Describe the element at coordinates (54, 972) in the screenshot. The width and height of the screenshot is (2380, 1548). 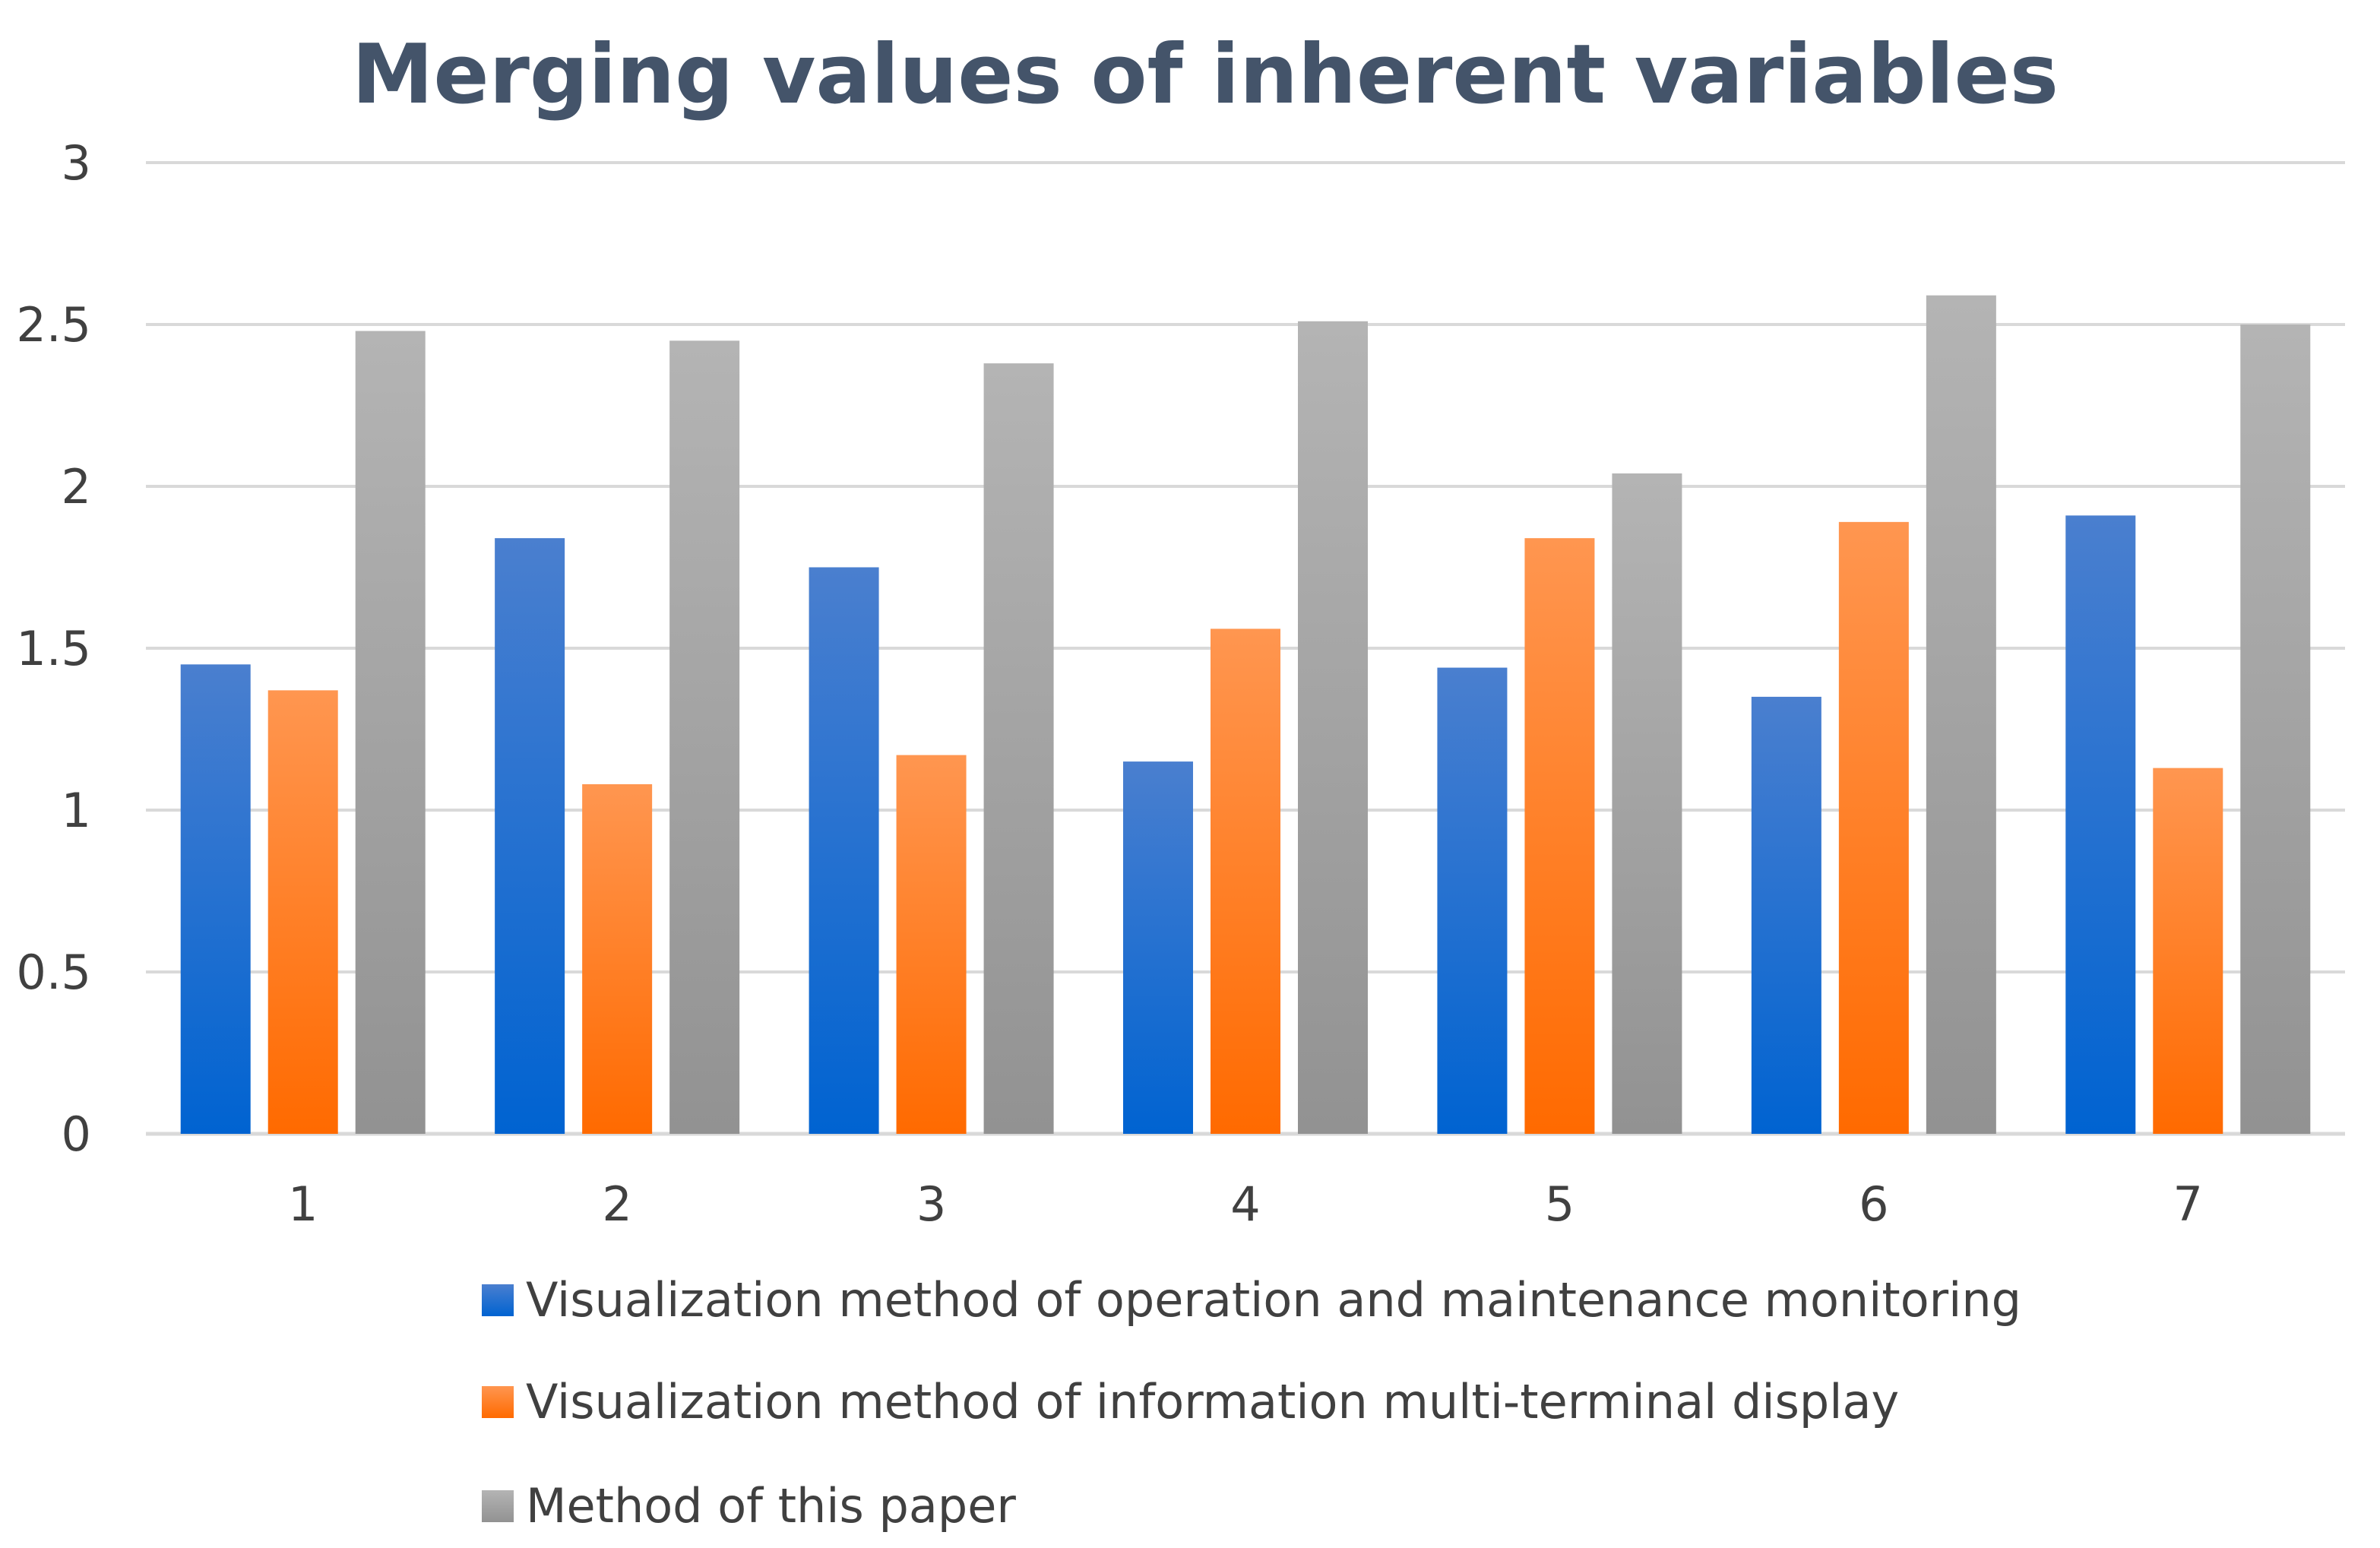
I see `y-tick-label: 0.5` at that location.